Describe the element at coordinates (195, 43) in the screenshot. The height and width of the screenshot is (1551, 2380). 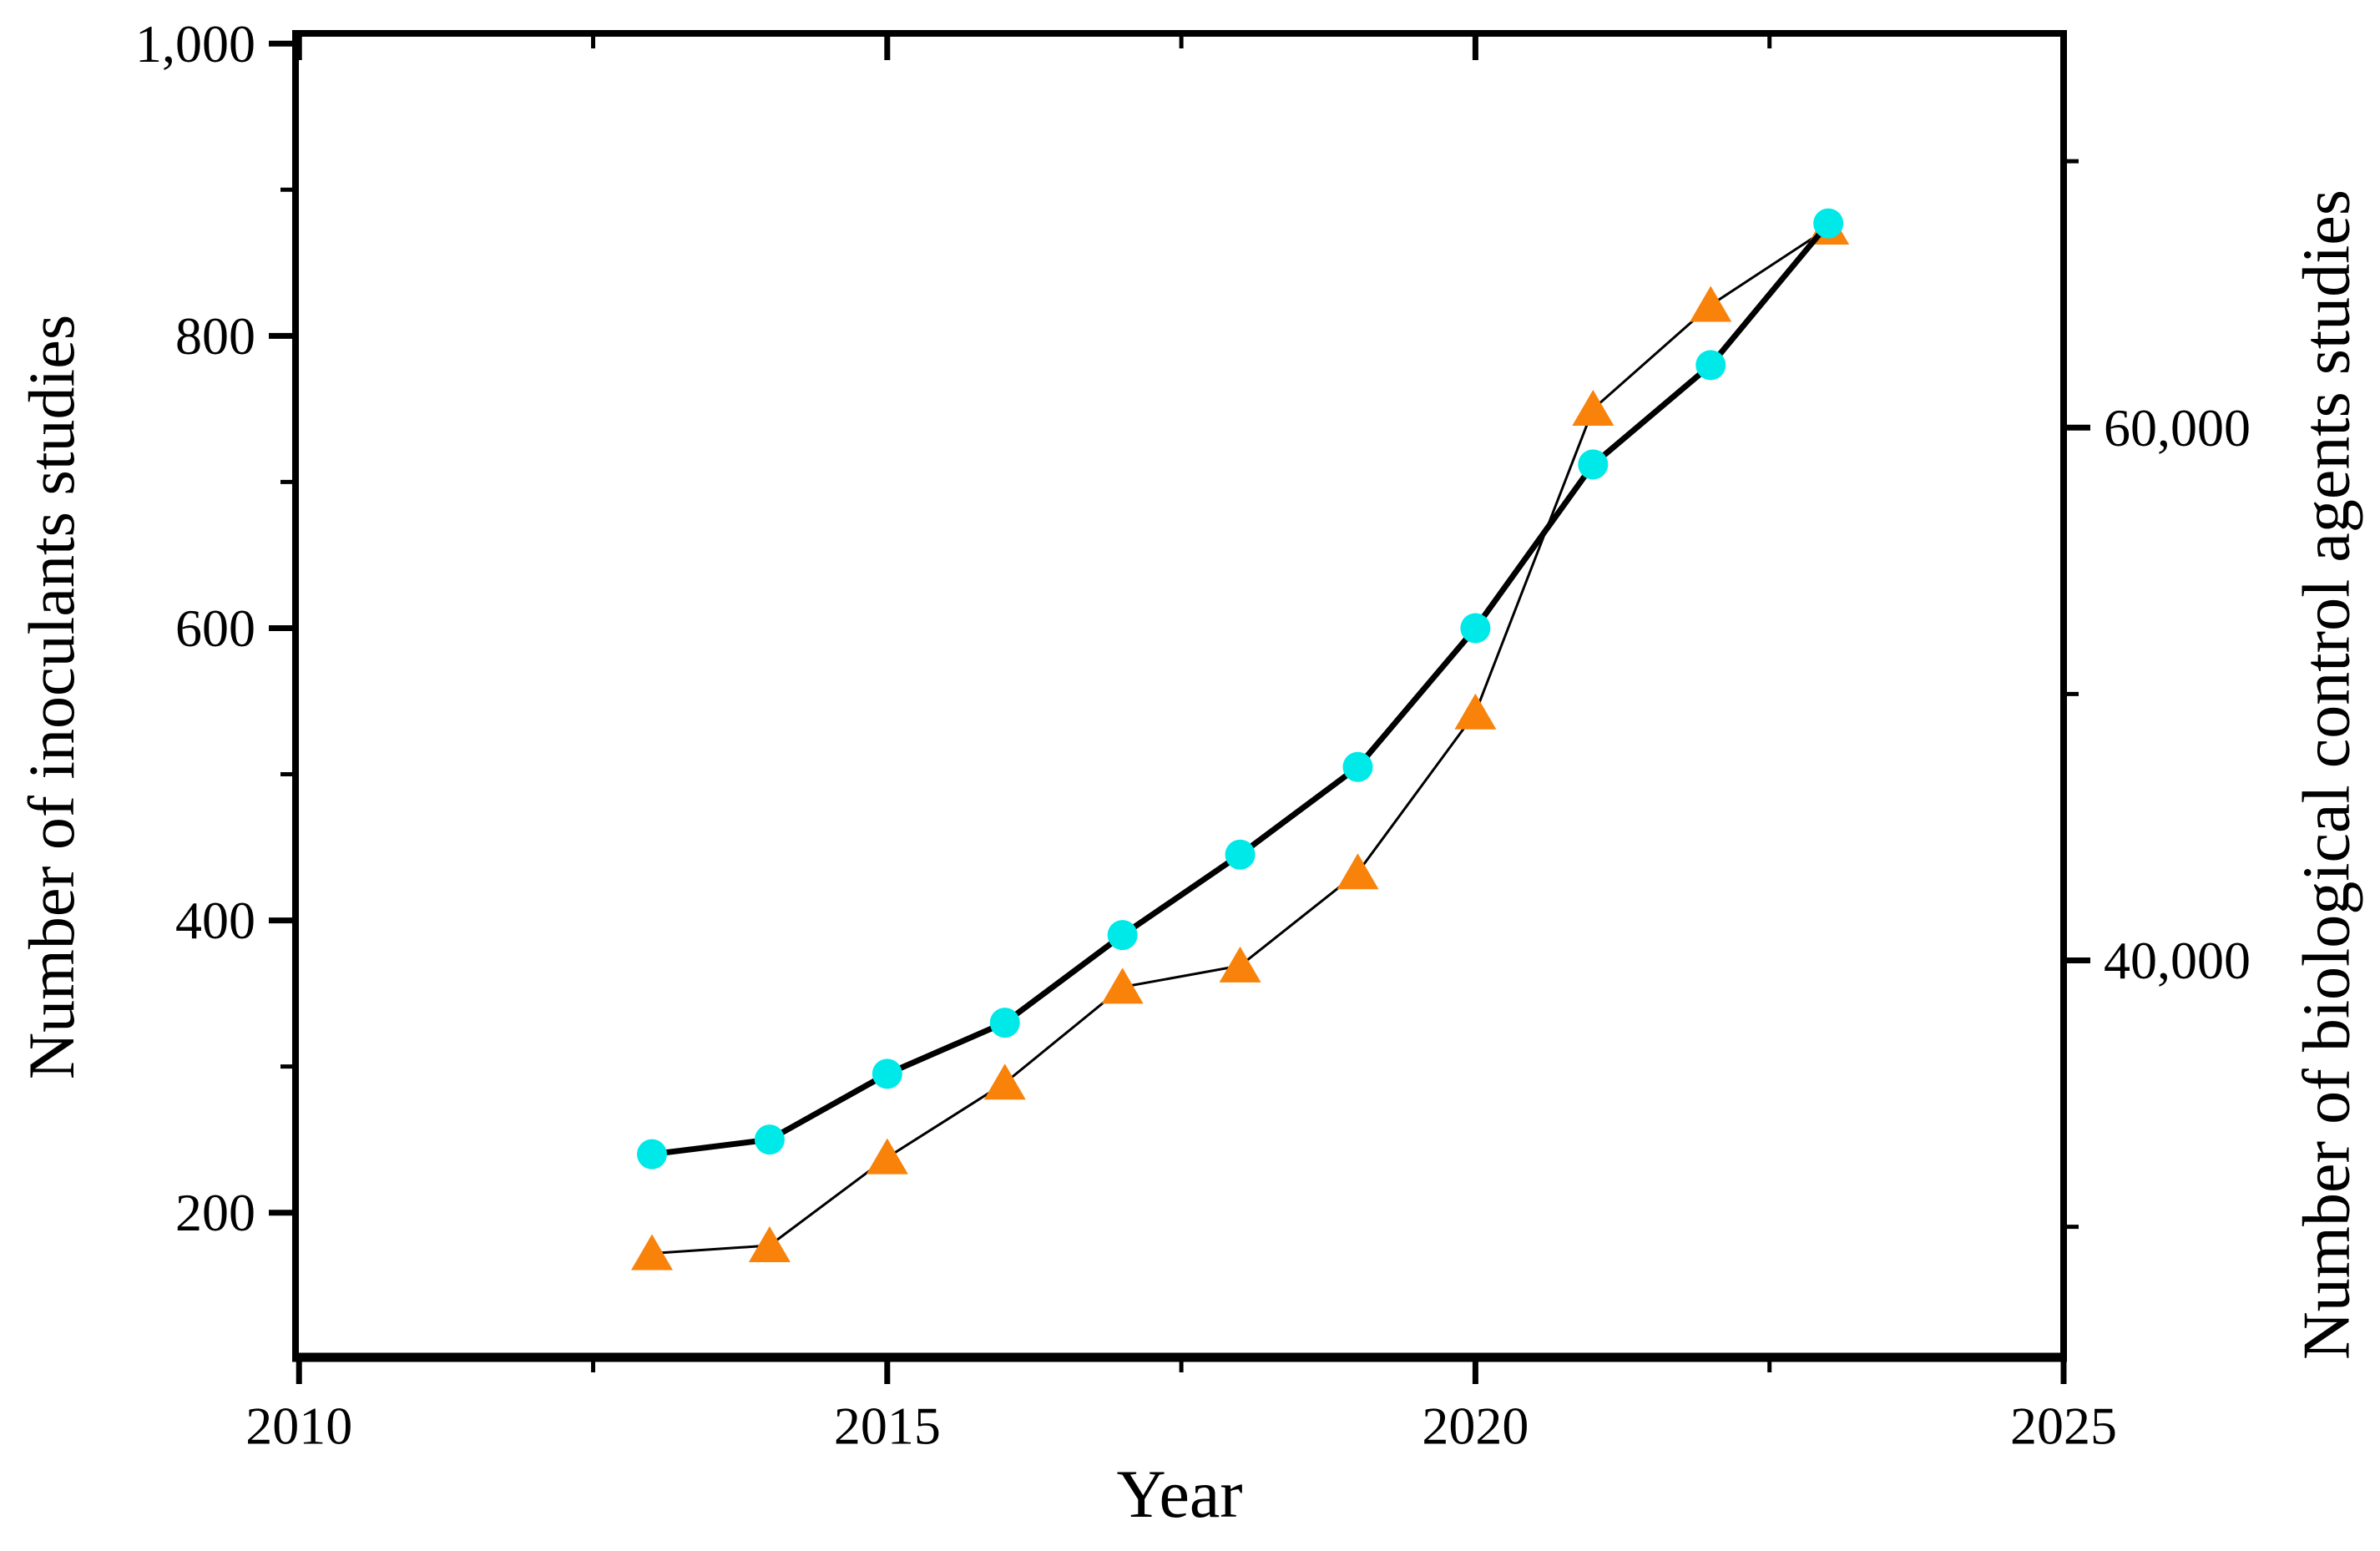
I see `y-left-tick-label: 1,000` at that location.